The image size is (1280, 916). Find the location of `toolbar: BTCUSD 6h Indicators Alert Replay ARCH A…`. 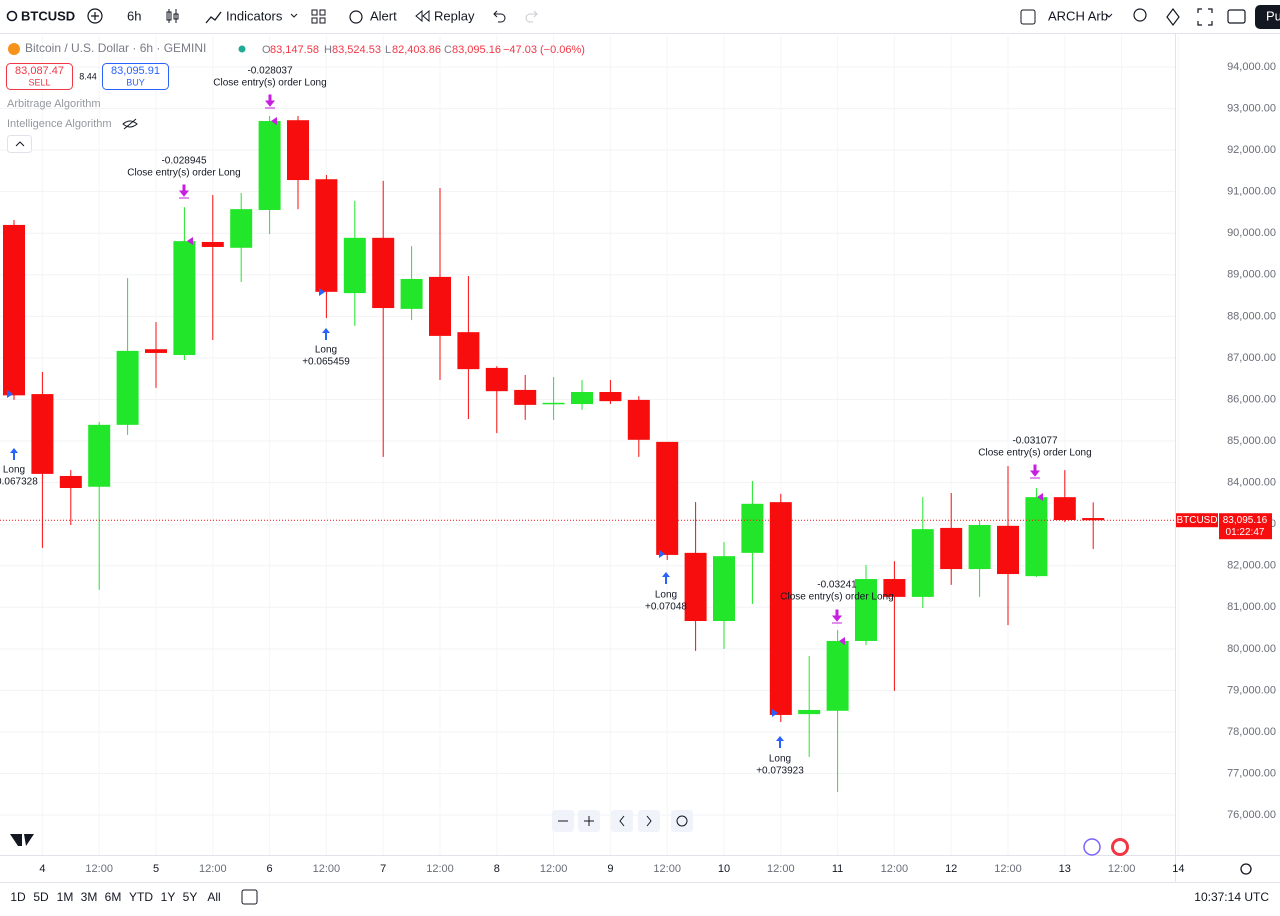

toolbar: BTCUSD 6h Indicators Alert Replay ARCH A… is located at coordinates (640, 19).